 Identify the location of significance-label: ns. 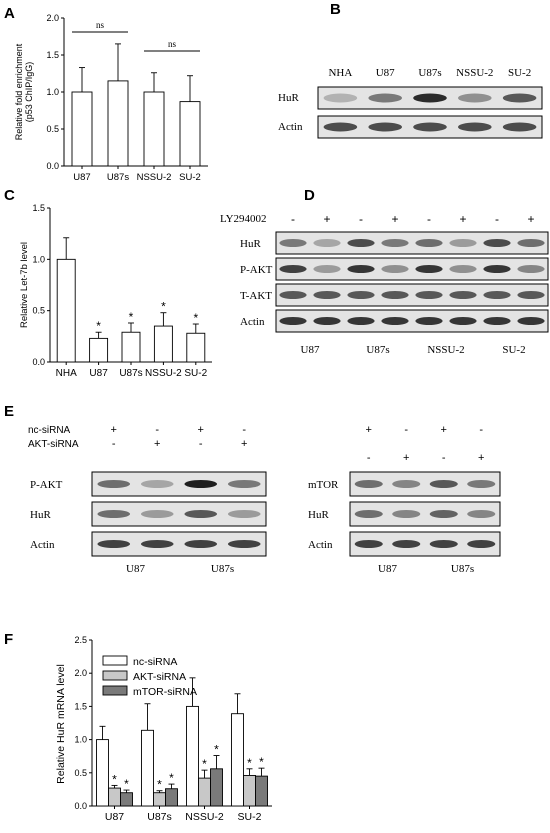
(172, 44).